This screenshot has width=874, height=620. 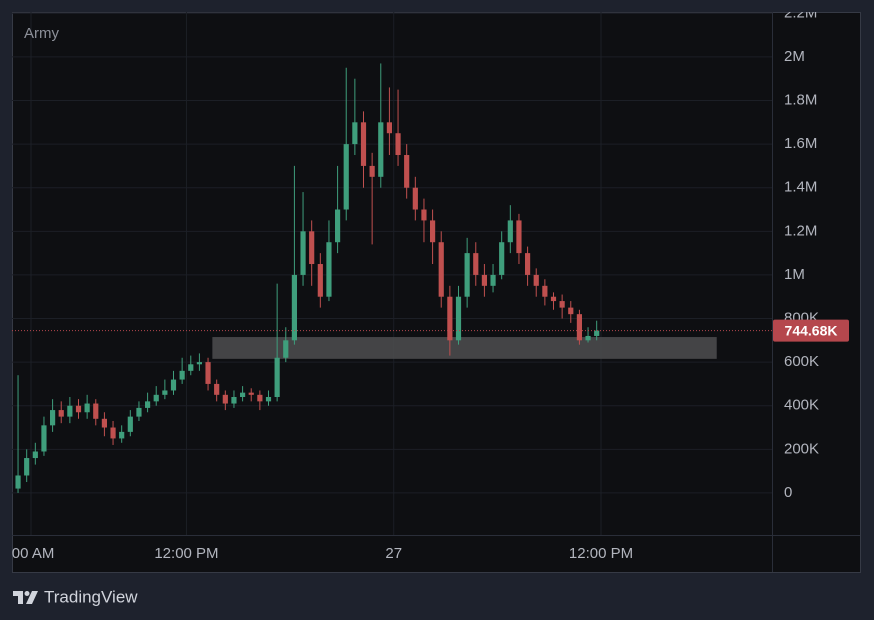 I want to click on brand: TradingView, so click(x=91, y=596).